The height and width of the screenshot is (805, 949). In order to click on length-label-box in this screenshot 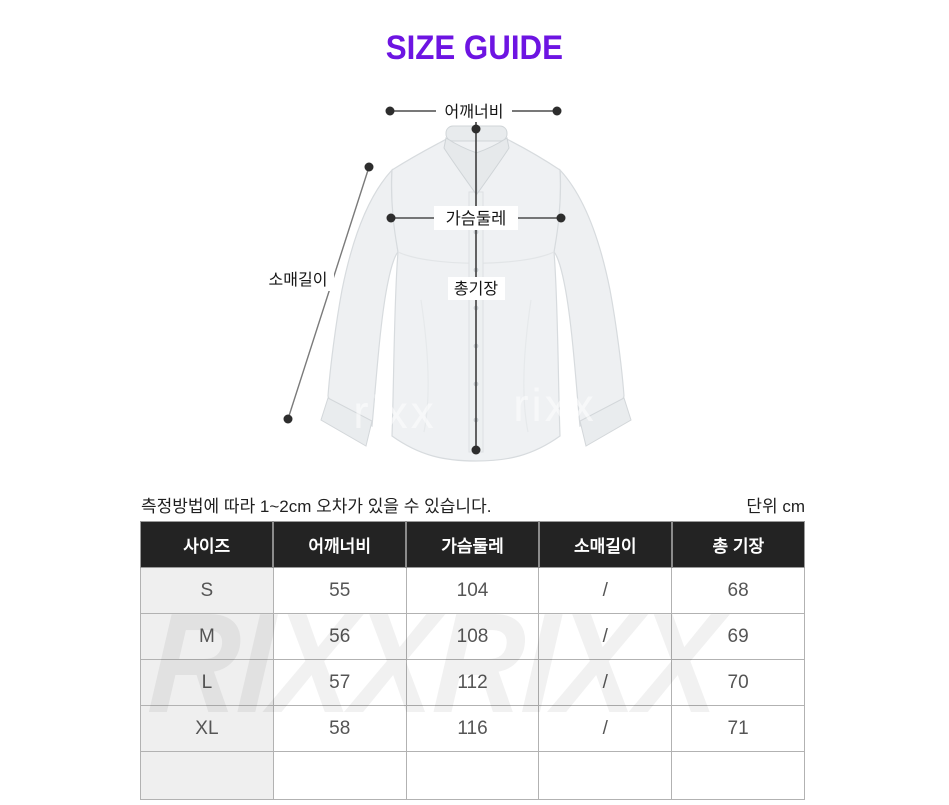, I will do `click(476, 288)`.